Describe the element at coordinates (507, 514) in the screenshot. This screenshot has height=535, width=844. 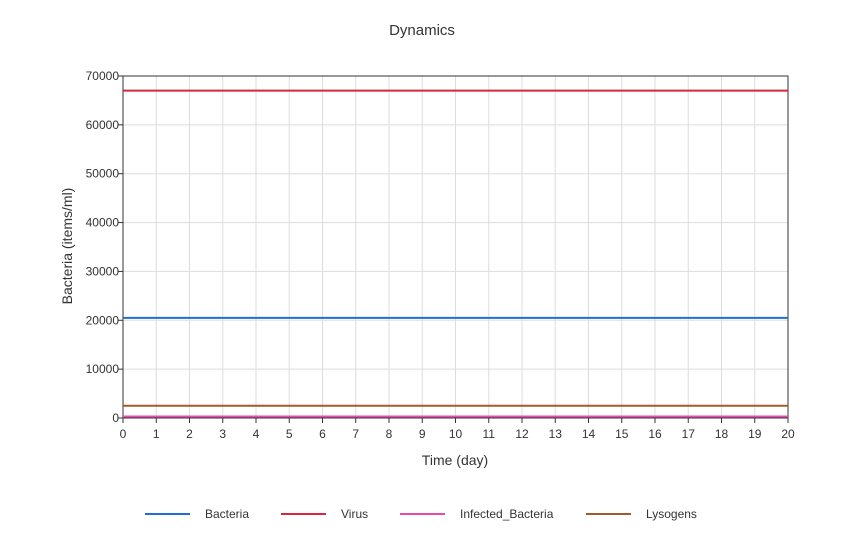
I see `legend-label: Infected_Bacteria` at that location.